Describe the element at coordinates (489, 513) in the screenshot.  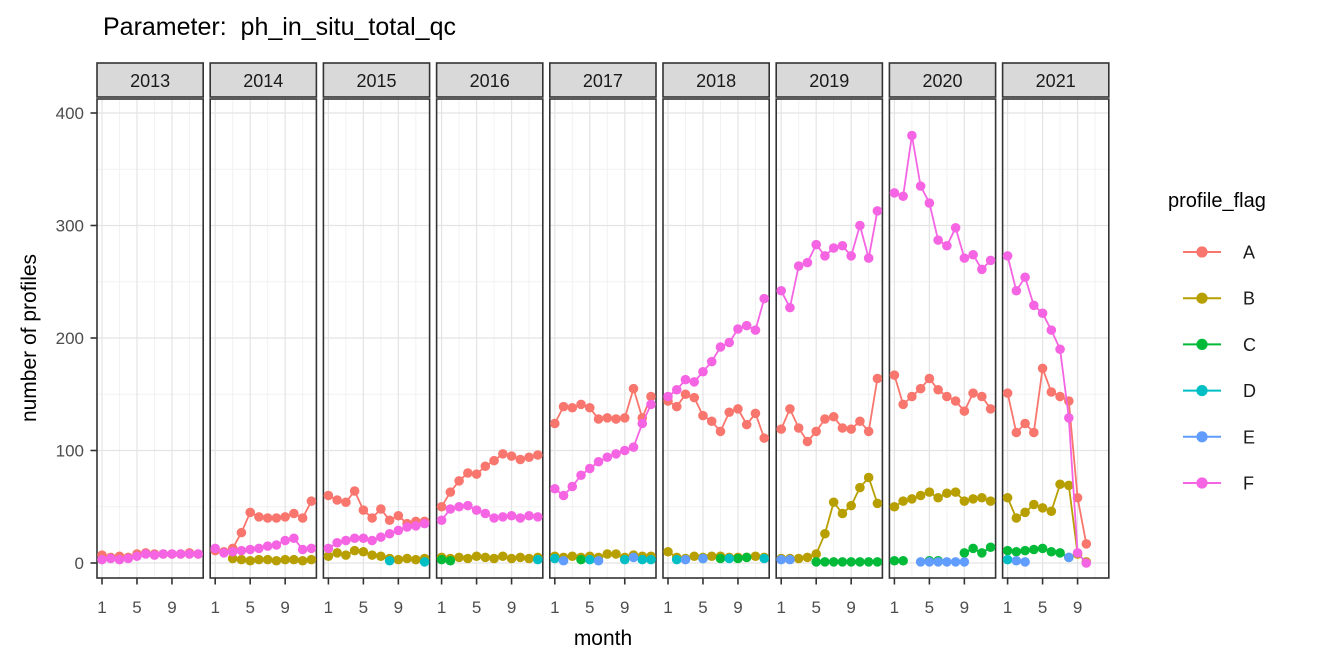
I see `series-F-2016` at that location.